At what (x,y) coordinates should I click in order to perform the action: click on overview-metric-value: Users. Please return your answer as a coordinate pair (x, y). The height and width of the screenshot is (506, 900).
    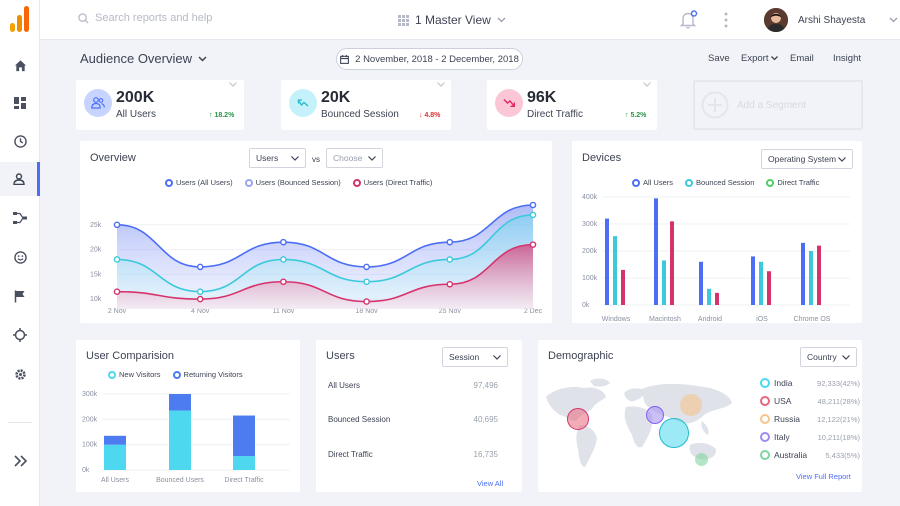
    Looking at the image, I should click on (267, 158).